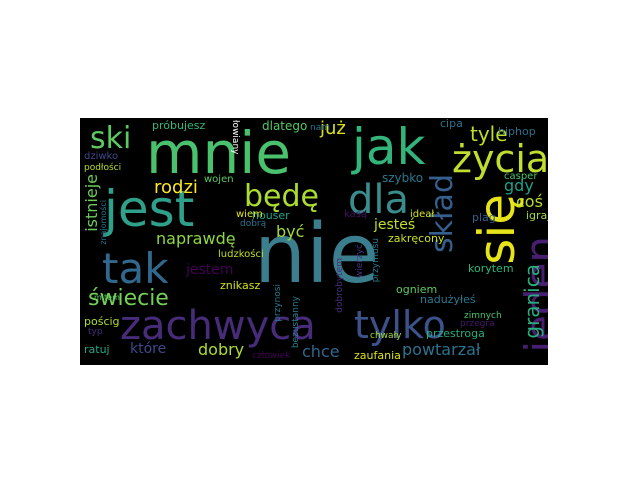 The image size is (640, 480). What do you see at coordinates (176, 187) in the screenshot?
I see `word-rodzi: rodzi` at bounding box center [176, 187].